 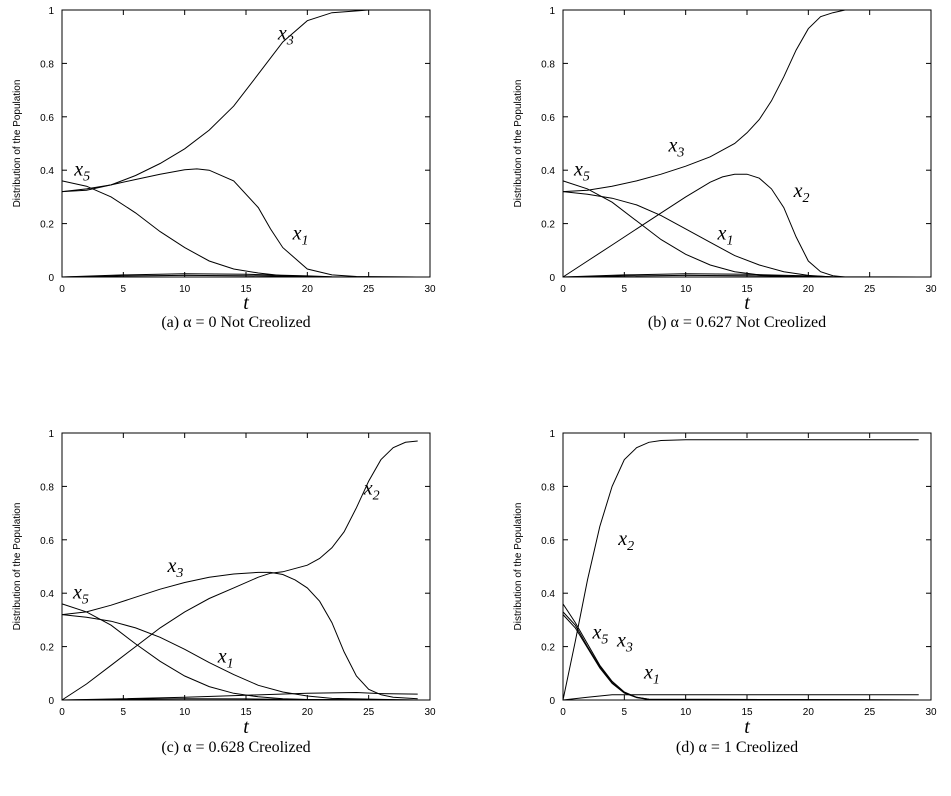 I want to click on panel-caption: (a) α = 0 Not Creolized, so click(x=235, y=322).